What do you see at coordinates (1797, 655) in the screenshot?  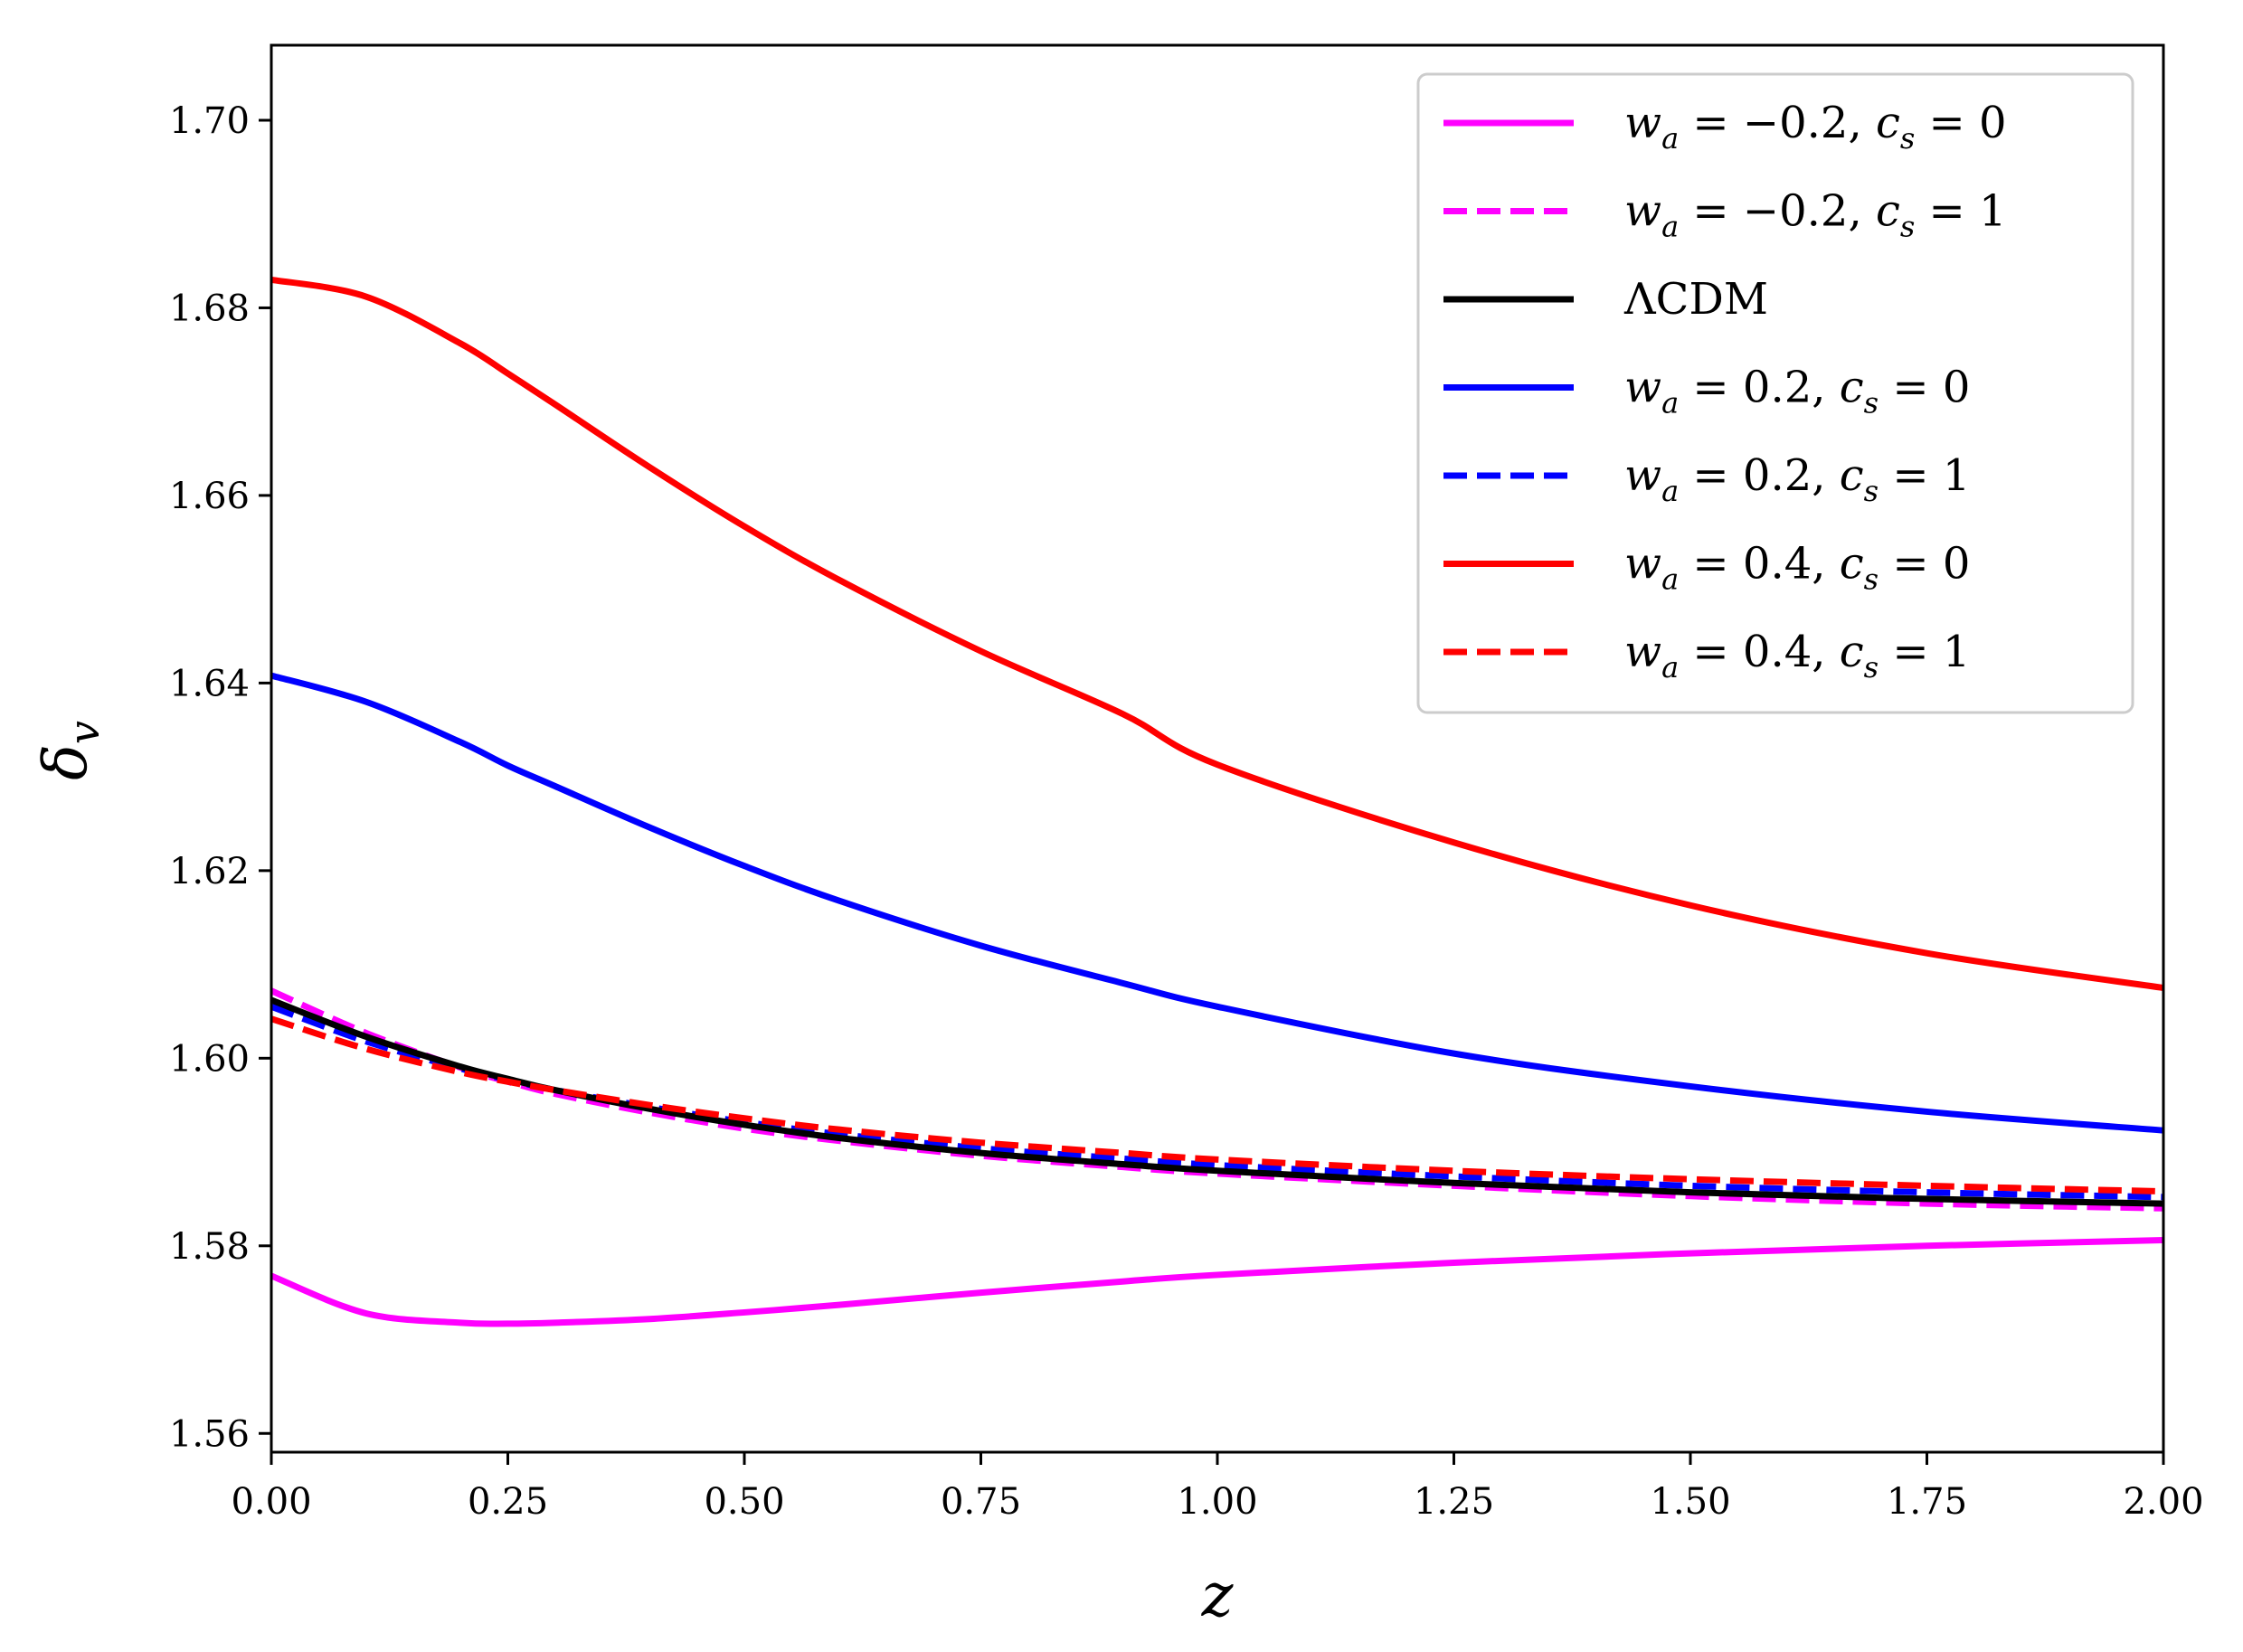 I see `legend-label-7: wa = 0.4, cs = 1` at bounding box center [1797, 655].